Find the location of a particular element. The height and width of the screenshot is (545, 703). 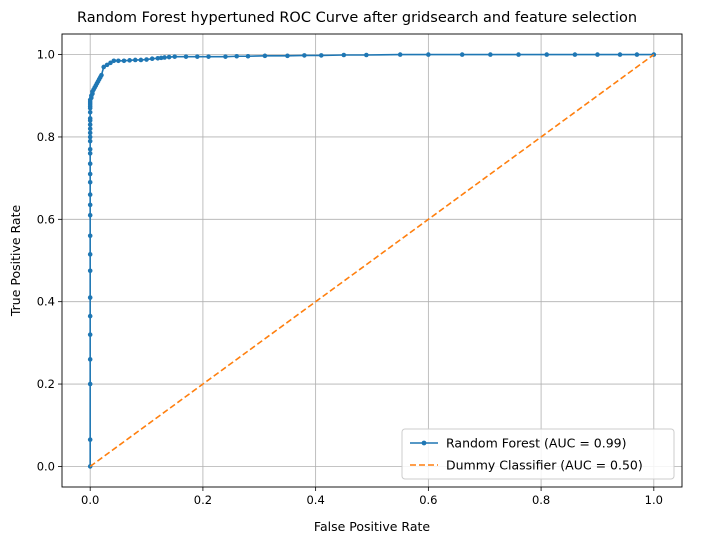

x-axis-label: False Positive Rate is located at coordinates (372, 526).